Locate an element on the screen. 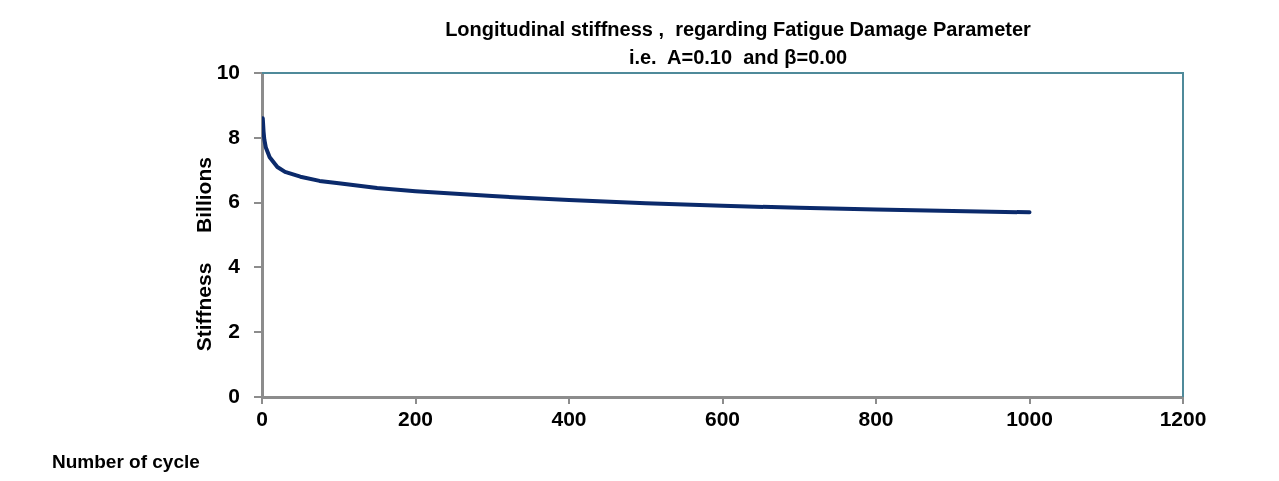  y-tick-label: 0 is located at coordinates (234, 395).